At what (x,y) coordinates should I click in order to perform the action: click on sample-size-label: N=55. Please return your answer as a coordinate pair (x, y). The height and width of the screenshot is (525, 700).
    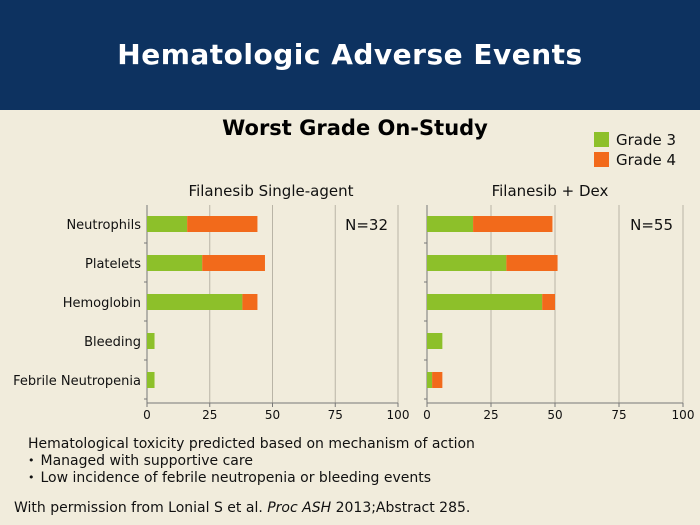
    Looking at the image, I should click on (651, 225).